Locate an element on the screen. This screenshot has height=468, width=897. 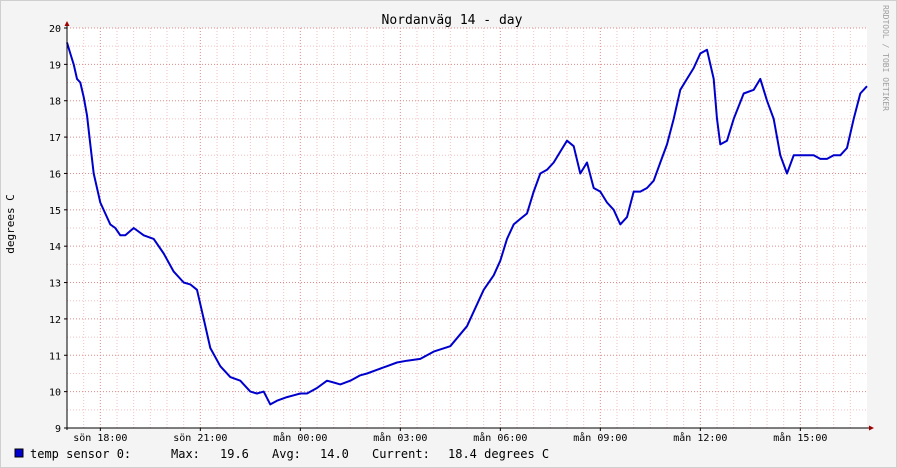
y-tick-label: 15 is located at coordinates (55, 211).